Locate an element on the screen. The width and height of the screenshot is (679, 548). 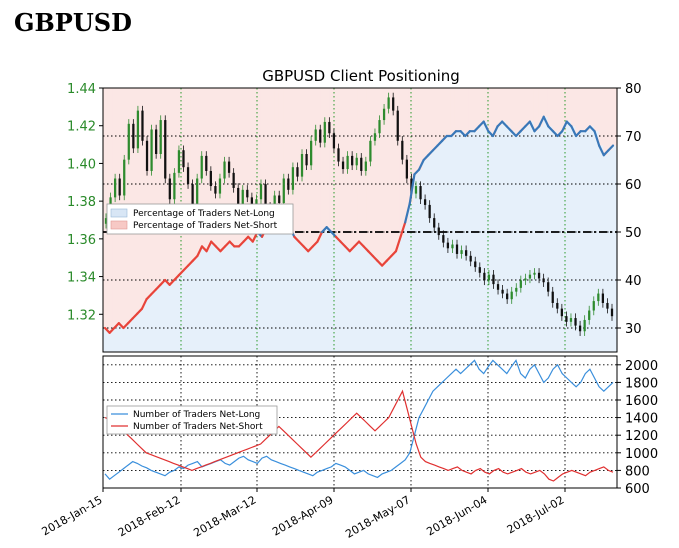
right-tick-label: 70 is located at coordinates (633, 137).